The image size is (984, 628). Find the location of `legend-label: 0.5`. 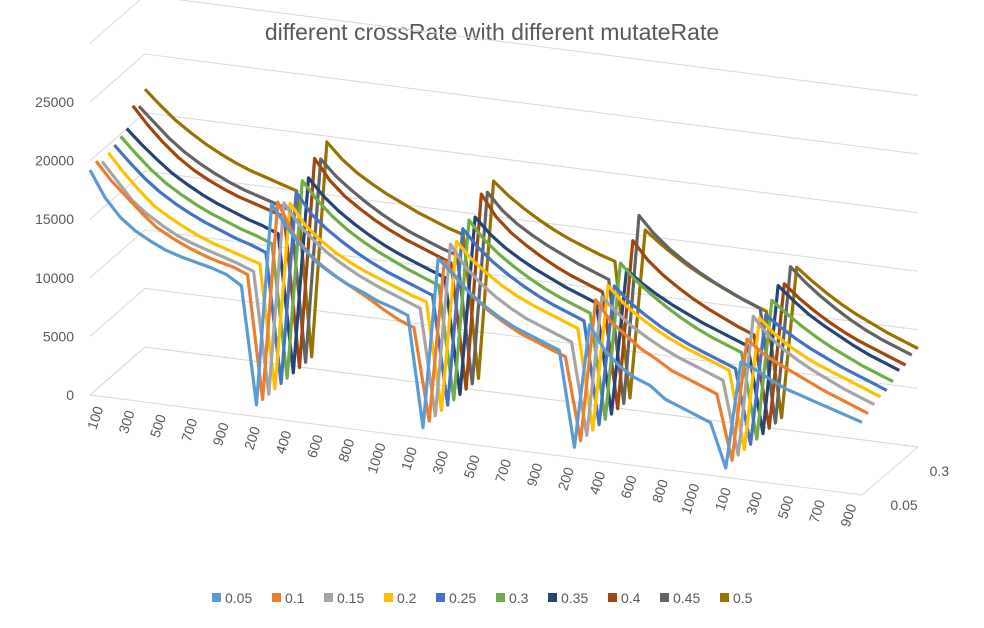

legend-label: 0.5 is located at coordinates (743, 598).